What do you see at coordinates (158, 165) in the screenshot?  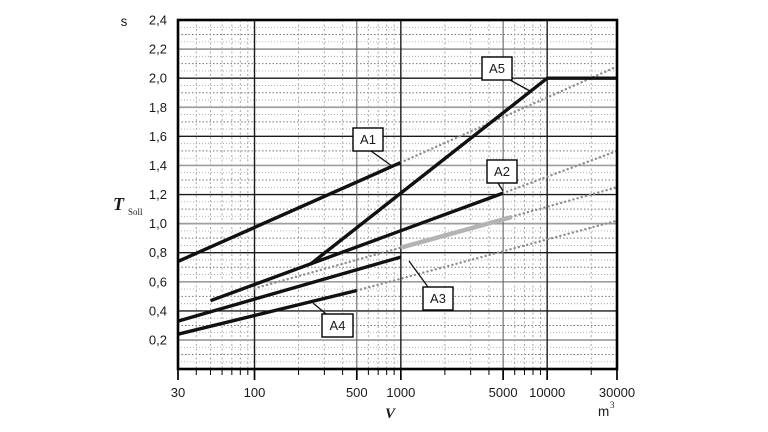 I see `y-tick-label: 1,4` at bounding box center [158, 165].